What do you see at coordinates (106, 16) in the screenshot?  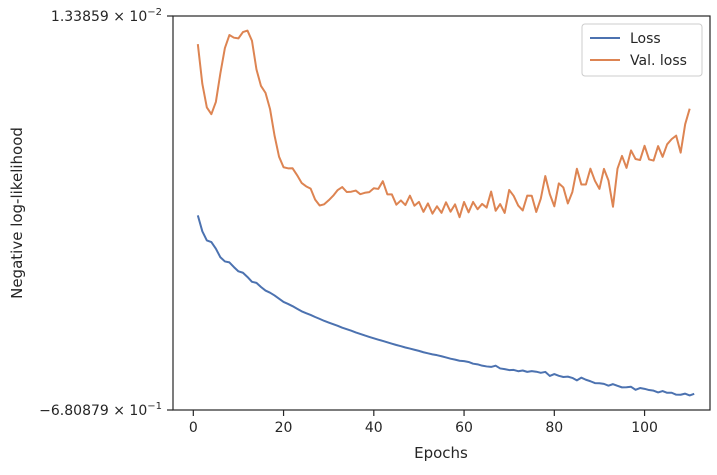 I see `y-tick-label-top: 1.33859 × 10⁻²` at bounding box center [106, 16].